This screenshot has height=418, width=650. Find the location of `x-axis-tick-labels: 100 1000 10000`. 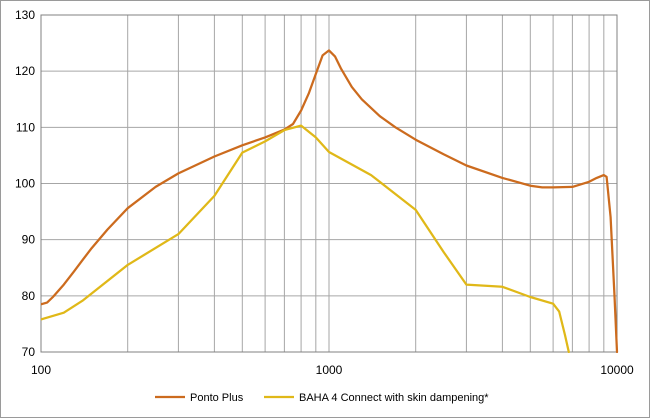

x-axis-tick-labels: 100 1000 10000 is located at coordinates (332, 370).